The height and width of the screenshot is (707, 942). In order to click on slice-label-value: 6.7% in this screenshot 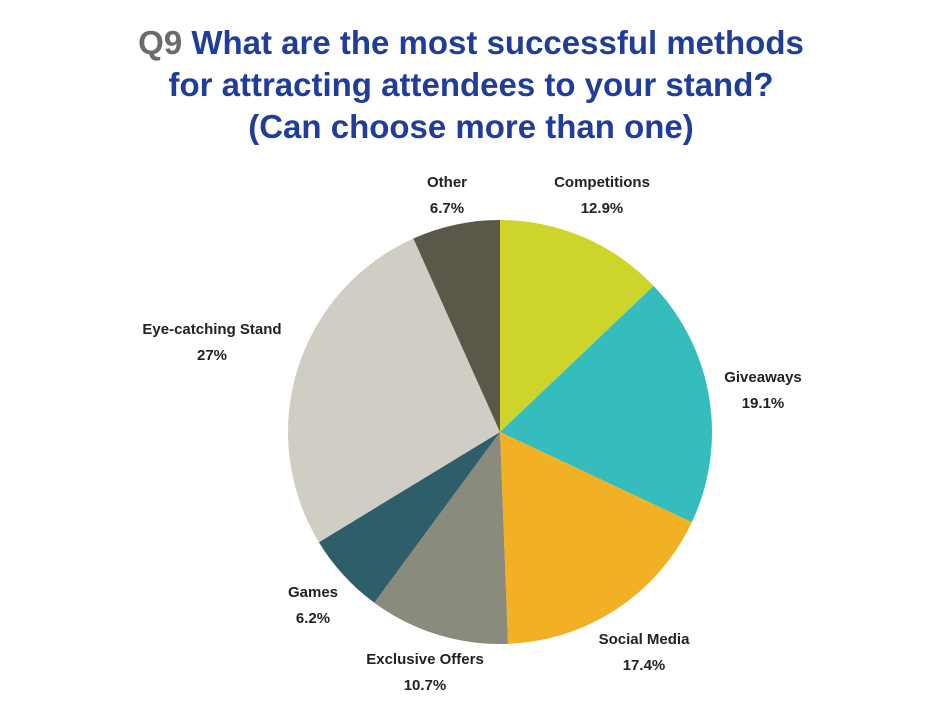, I will do `click(447, 208)`.